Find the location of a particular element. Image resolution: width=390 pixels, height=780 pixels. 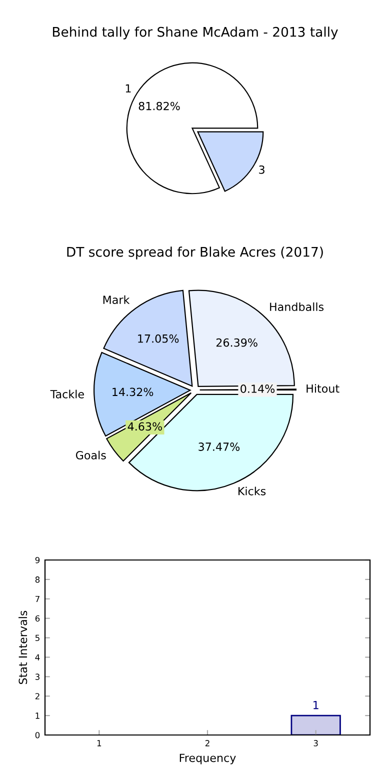

x-tick-label: 3 is located at coordinates (316, 743).